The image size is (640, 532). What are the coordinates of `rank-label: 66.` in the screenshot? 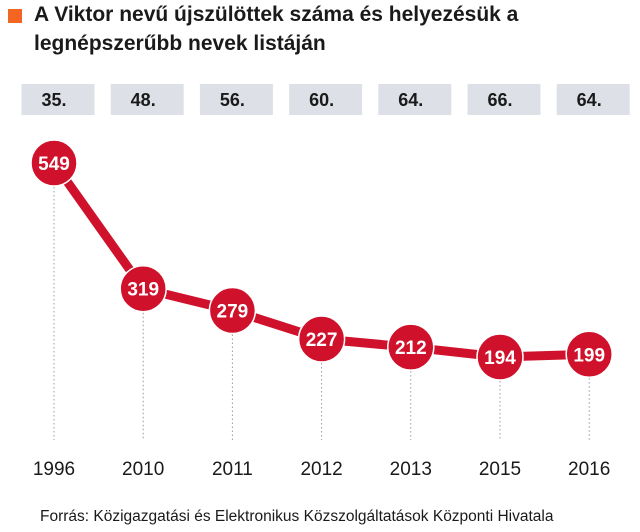 It's located at (499, 100).